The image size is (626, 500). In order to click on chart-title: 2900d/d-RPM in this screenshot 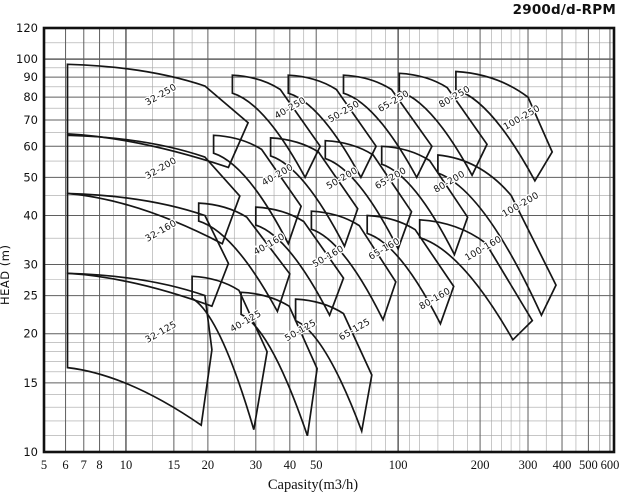, I will do `click(564, 10)`.